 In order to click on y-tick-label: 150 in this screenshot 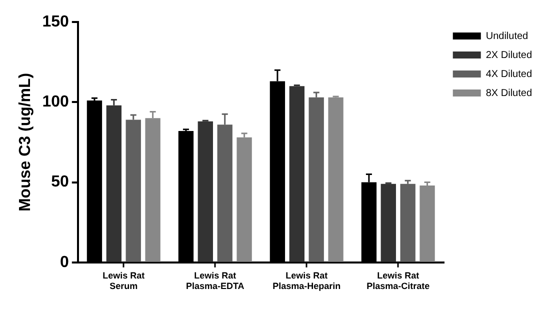, I will do `click(55, 21)`.